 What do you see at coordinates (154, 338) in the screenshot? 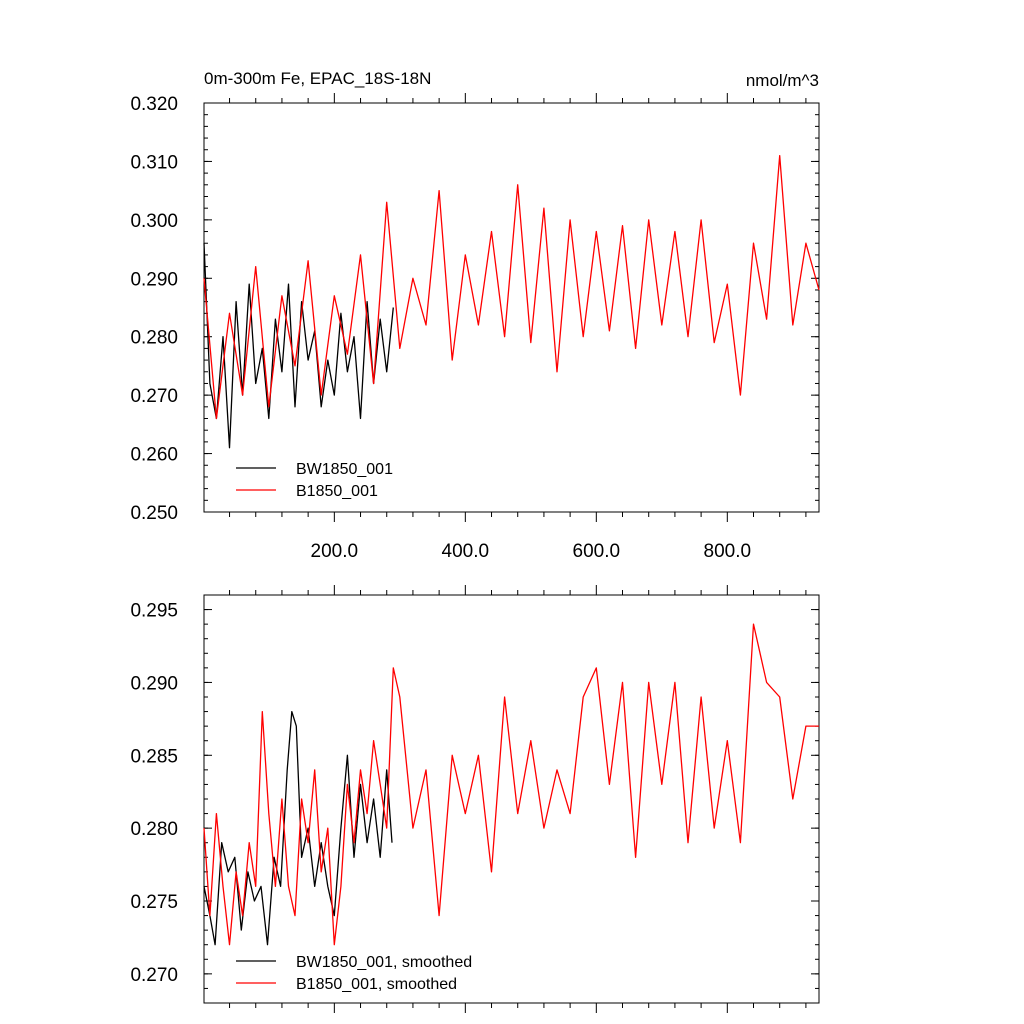
I see `top-y-tick-label: 0.280` at bounding box center [154, 338].